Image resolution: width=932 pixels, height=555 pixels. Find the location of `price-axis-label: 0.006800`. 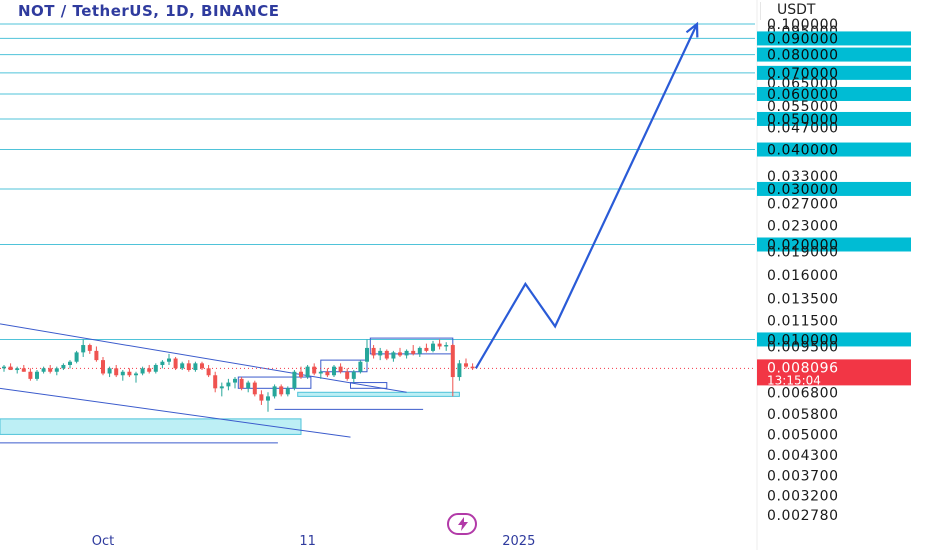

price-axis-label: 0.006800 is located at coordinates (803, 393).